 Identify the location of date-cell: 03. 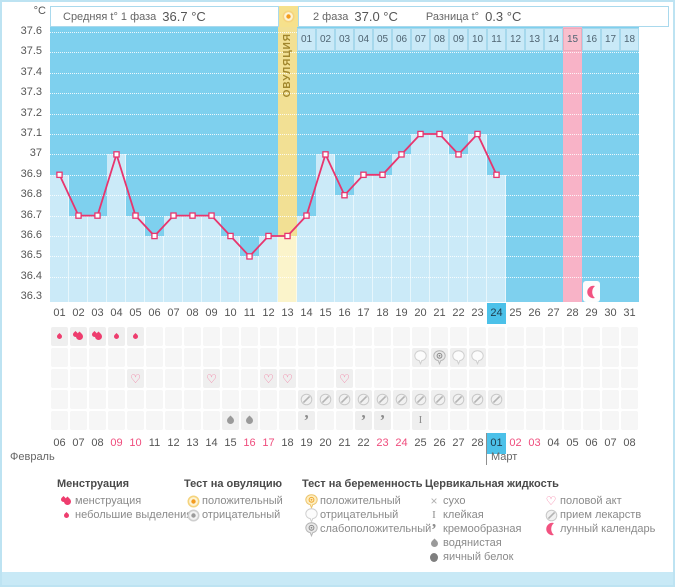
(534, 443).